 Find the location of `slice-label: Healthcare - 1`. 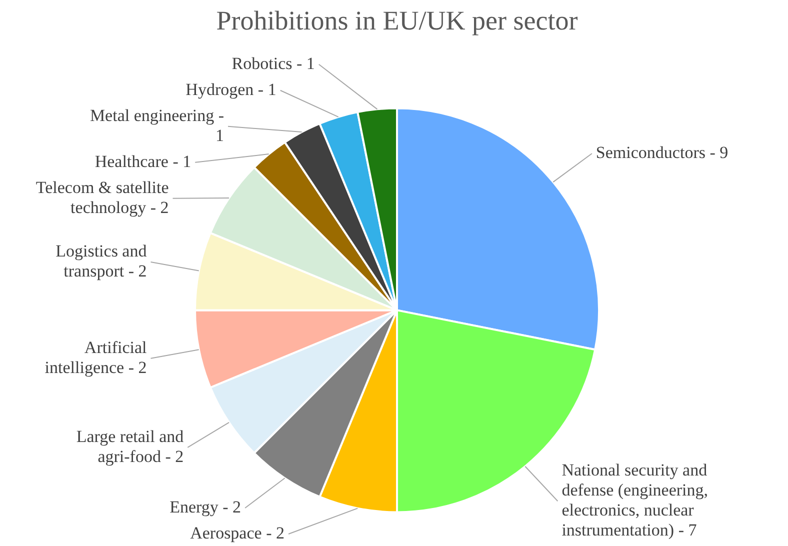

slice-label: Healthcare - 1 is located at coordinates (143, 161).